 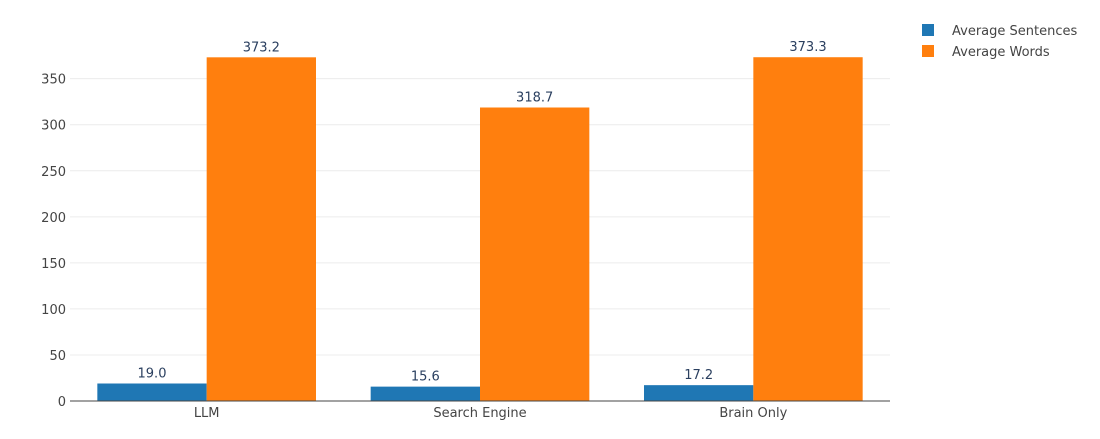 What do you see at coordinates (53, 218) in the screenshot?
I see `y-tick-label: 200` at bounding box center [53, 218].